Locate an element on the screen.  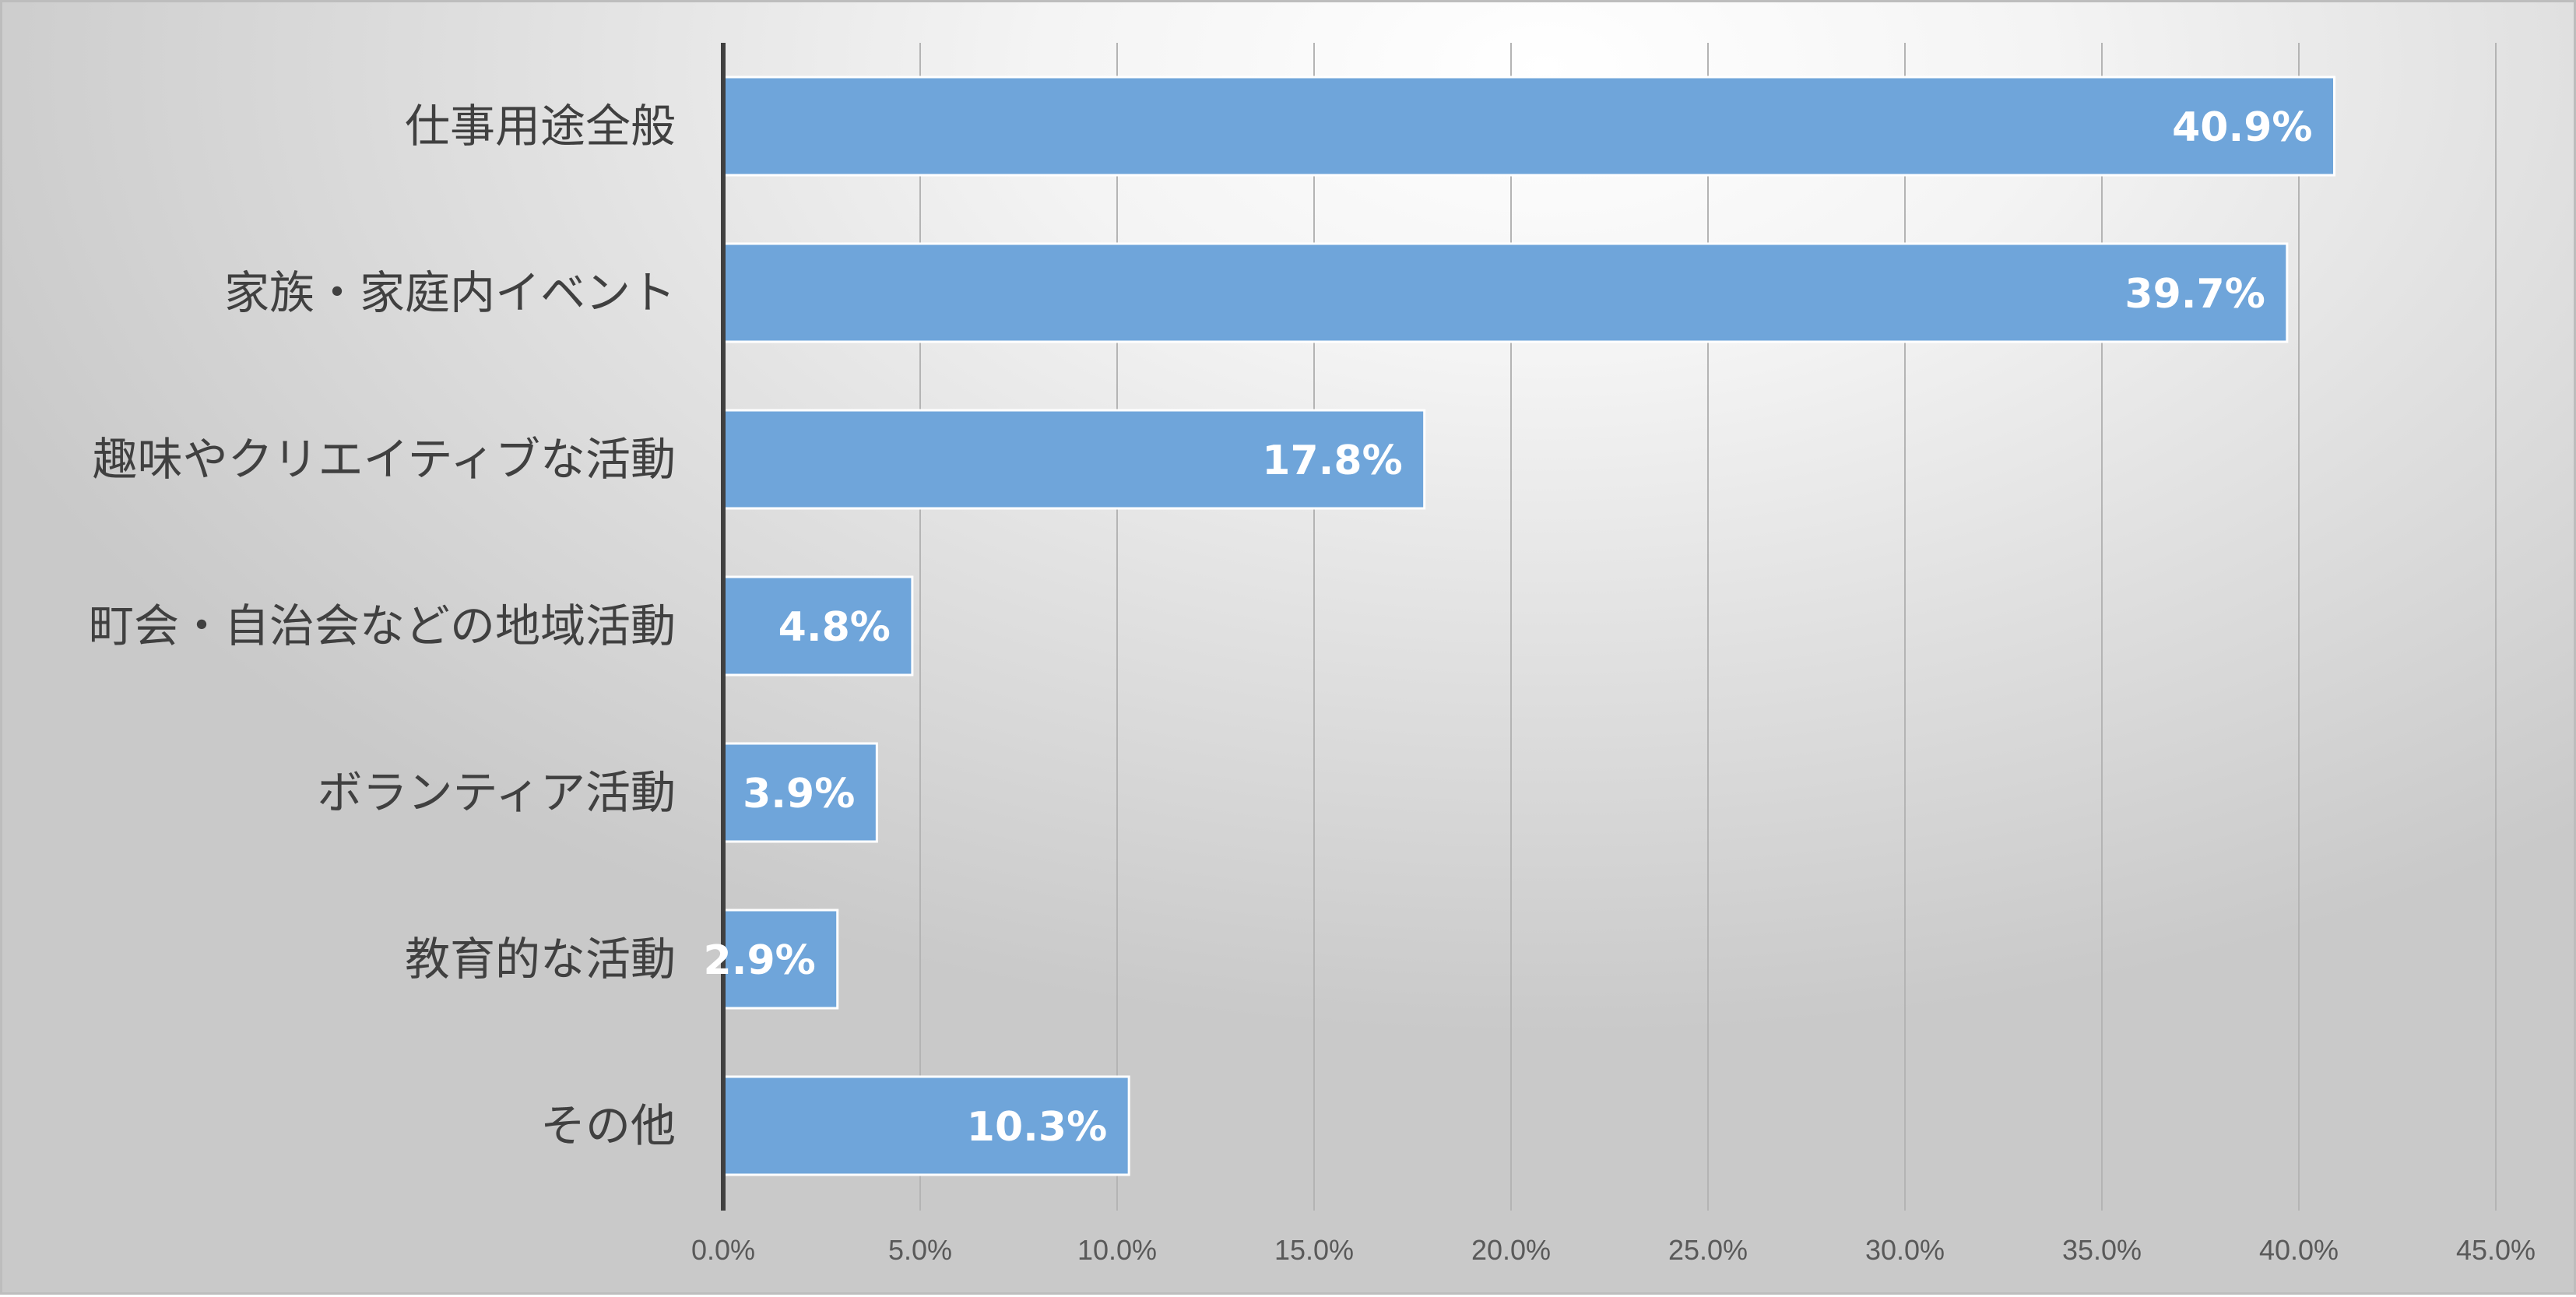
x-tick-label: 40.0% is located at coordinates (2299, 1250).